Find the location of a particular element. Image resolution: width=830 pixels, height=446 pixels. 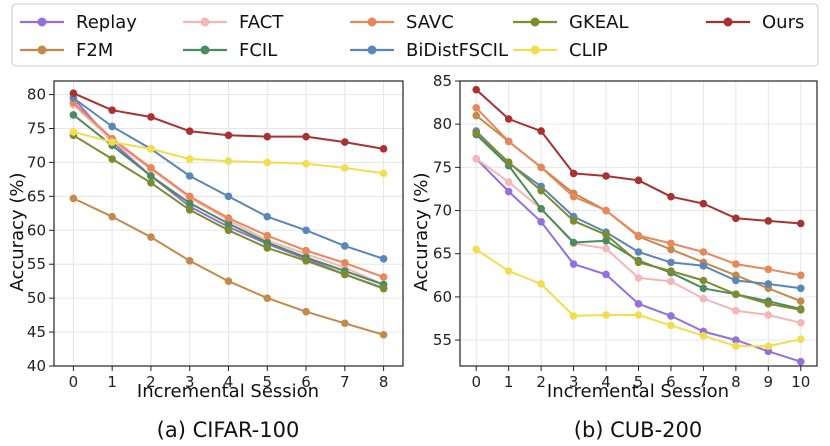

legend-label: CLIP is located at coordinates (588, 50).